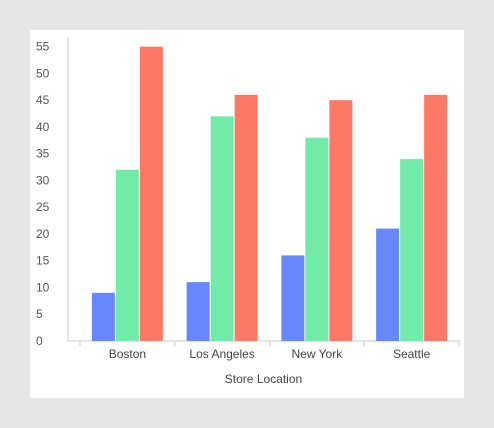 The width and height of the screenshot is (494, 428). Describe the element at coordinates (39, 314) in the screenshot. I see `y-tick-label: 5` at that location.